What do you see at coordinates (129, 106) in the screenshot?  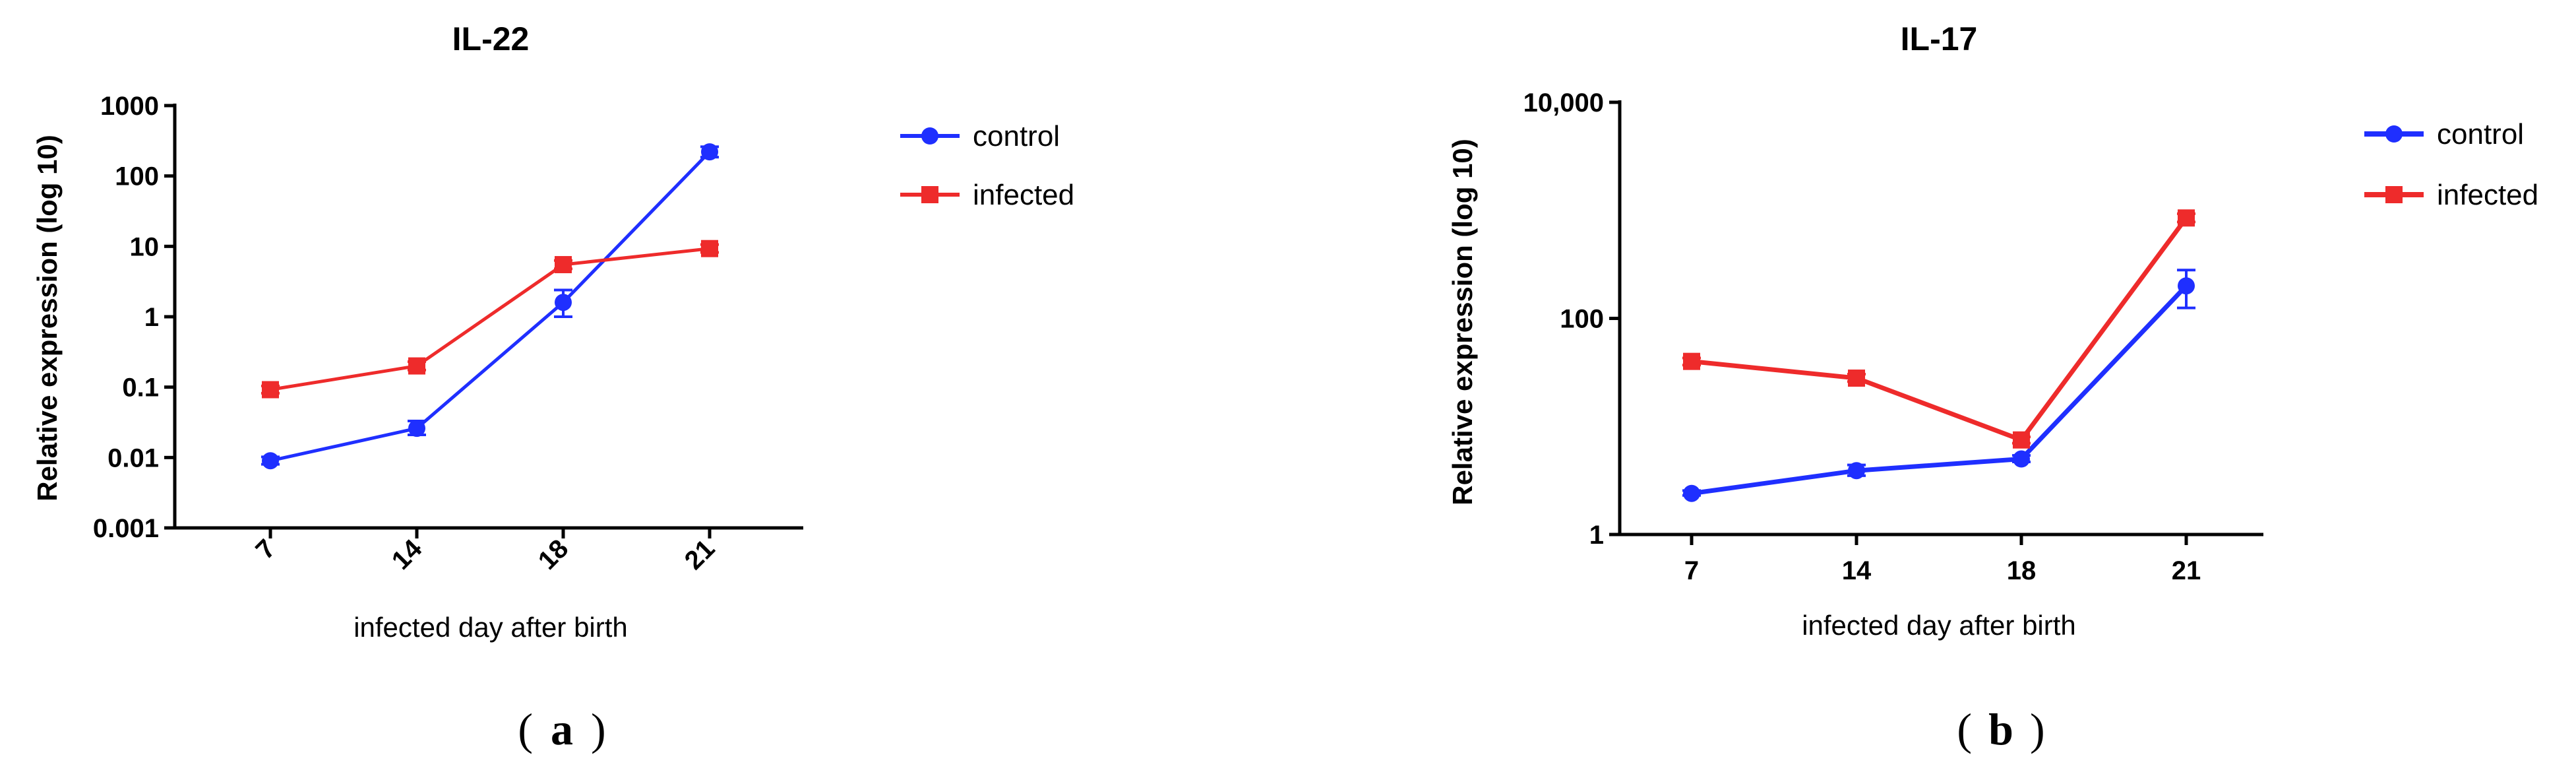 I see `y-tick-label: 1000` at bounding box center [129, 106].